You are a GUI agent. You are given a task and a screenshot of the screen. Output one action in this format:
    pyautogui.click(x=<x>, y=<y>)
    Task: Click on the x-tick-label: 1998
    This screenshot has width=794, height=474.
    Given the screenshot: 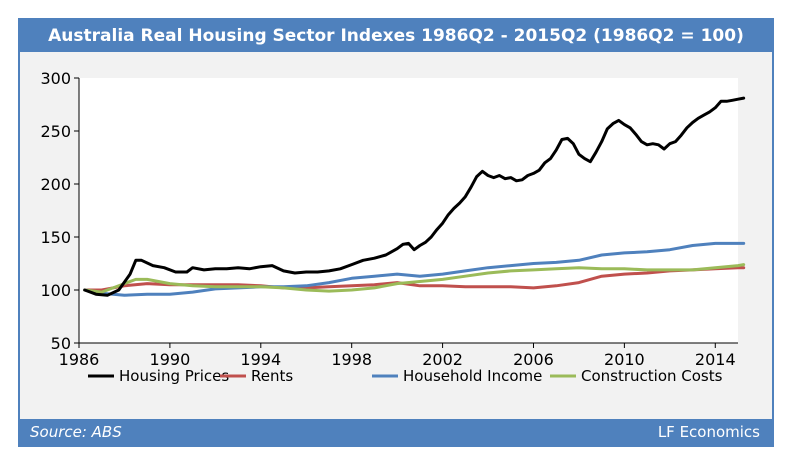 What is the action you would take?
    pyautogui.click(x=351, y=359)
    